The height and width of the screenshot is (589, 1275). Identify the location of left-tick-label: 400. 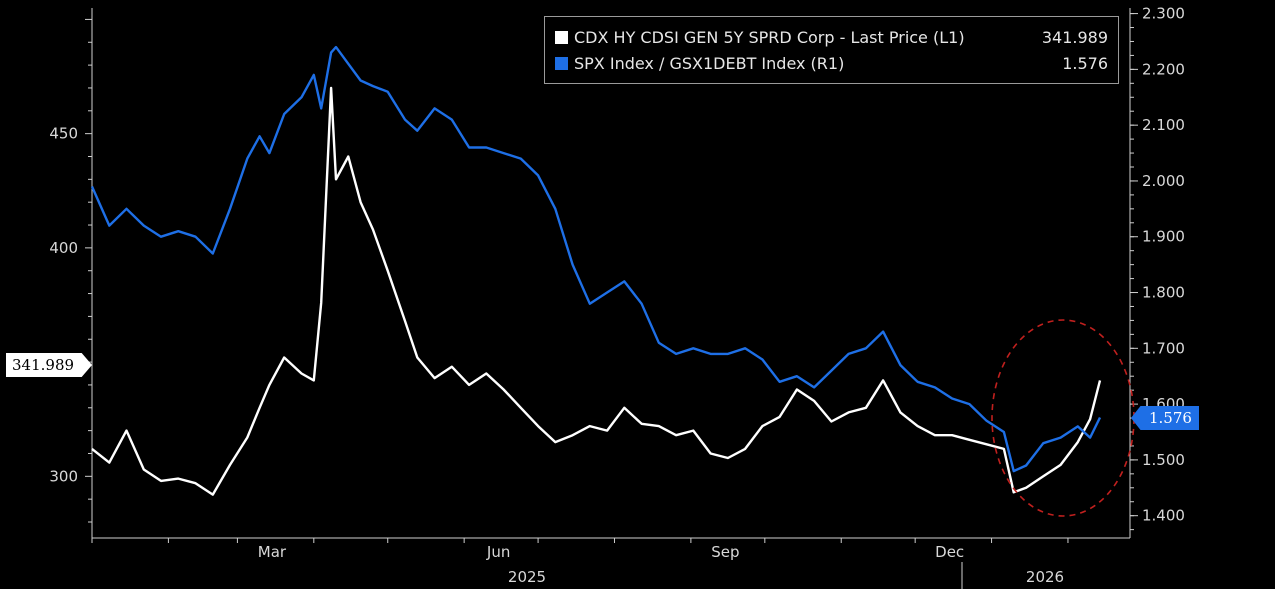
(63, 248).